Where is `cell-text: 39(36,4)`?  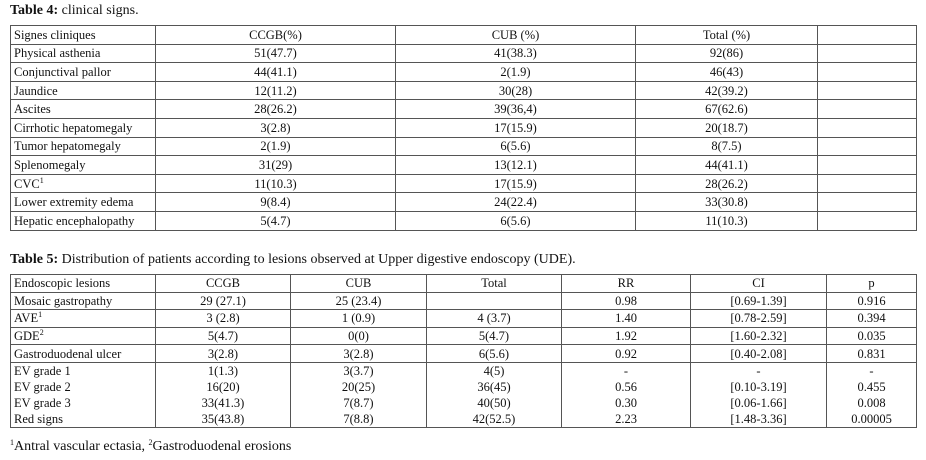
cell-text: 39(36,4) is located at coordinates (515, 109).